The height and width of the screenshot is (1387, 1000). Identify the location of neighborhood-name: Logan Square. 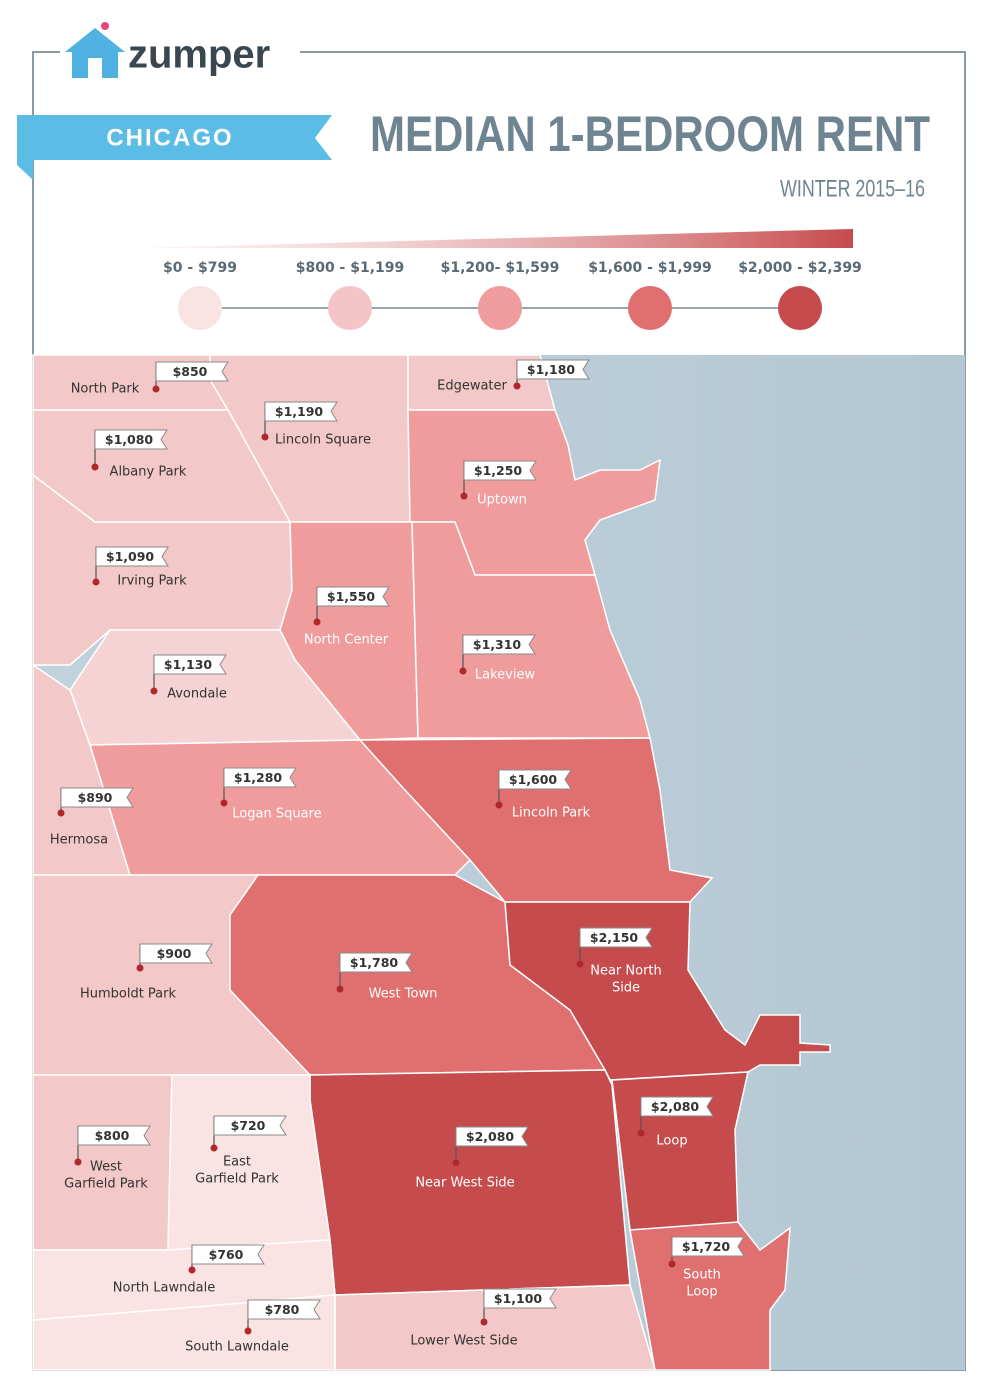
(276, 814).